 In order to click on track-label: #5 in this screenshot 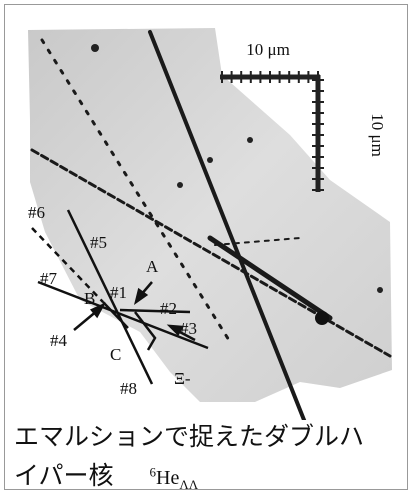, I will do `click(98, 242)`.